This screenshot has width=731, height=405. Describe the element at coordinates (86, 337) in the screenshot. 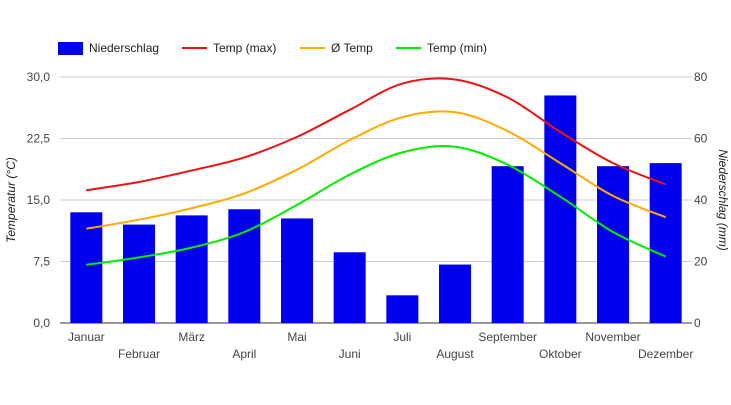

I see `x-tick-label: Januar` at that location.